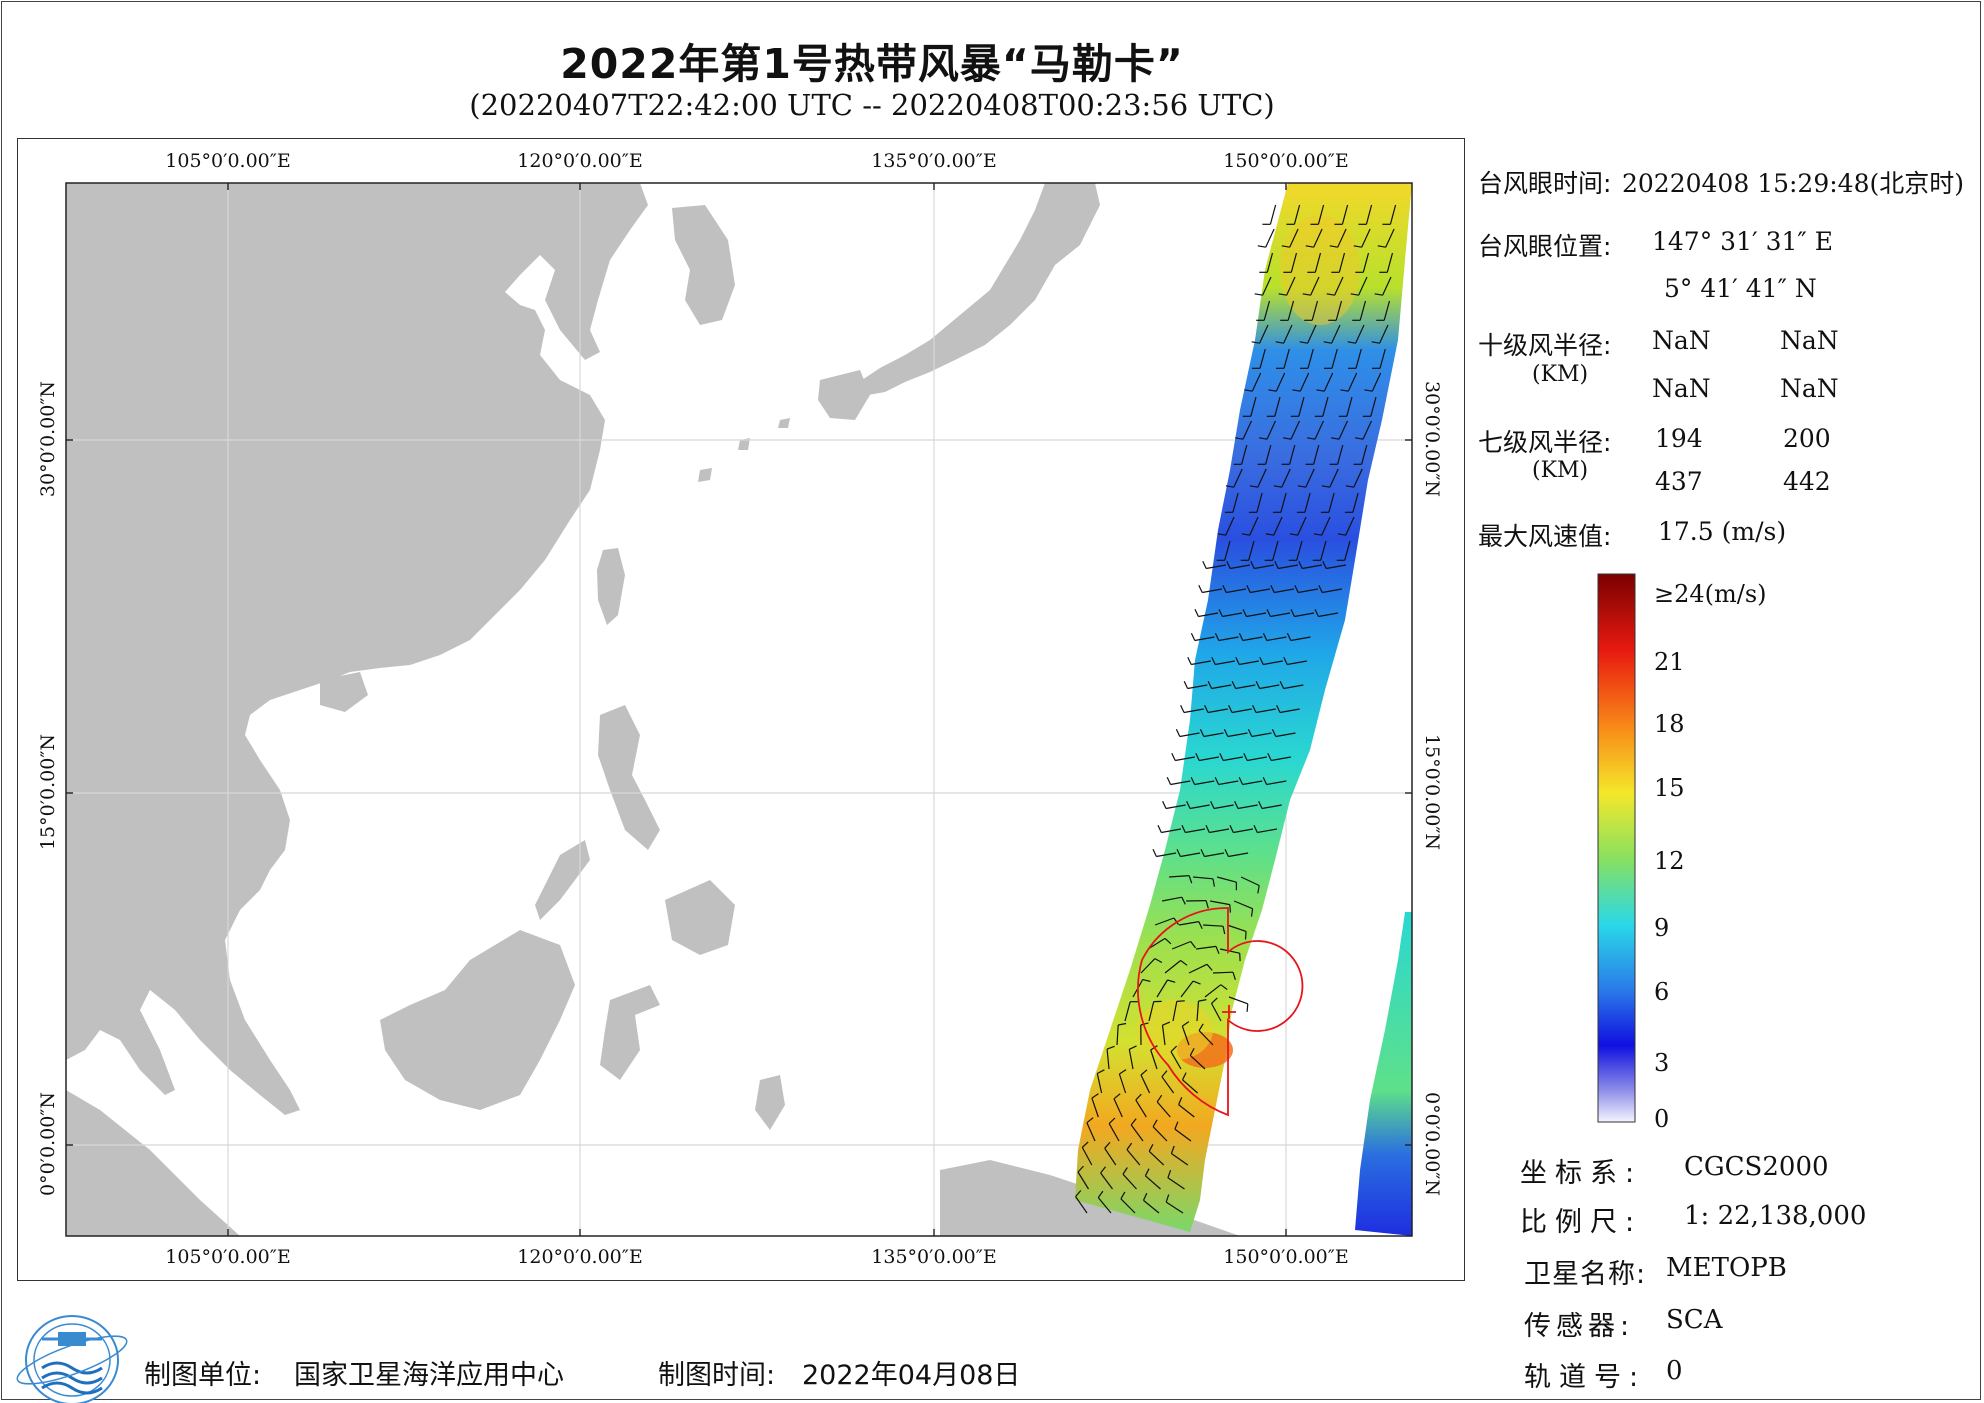  I want to click on colorbar-label-15: 15, so click(1669, 788).